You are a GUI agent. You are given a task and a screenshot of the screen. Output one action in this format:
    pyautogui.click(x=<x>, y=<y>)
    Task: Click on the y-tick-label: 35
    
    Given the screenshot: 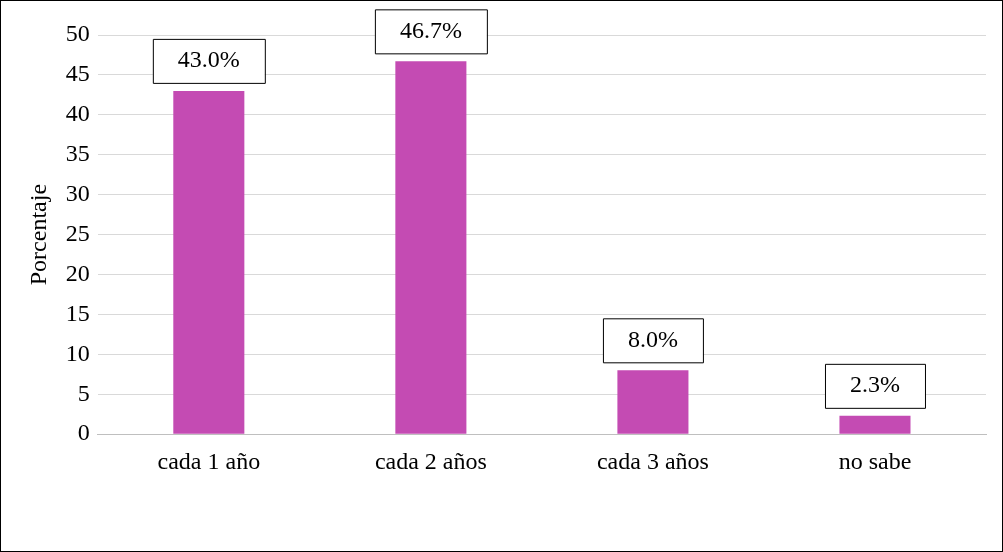 What is the action you would take?
    pyautogui.click(x=77, y=153)
    